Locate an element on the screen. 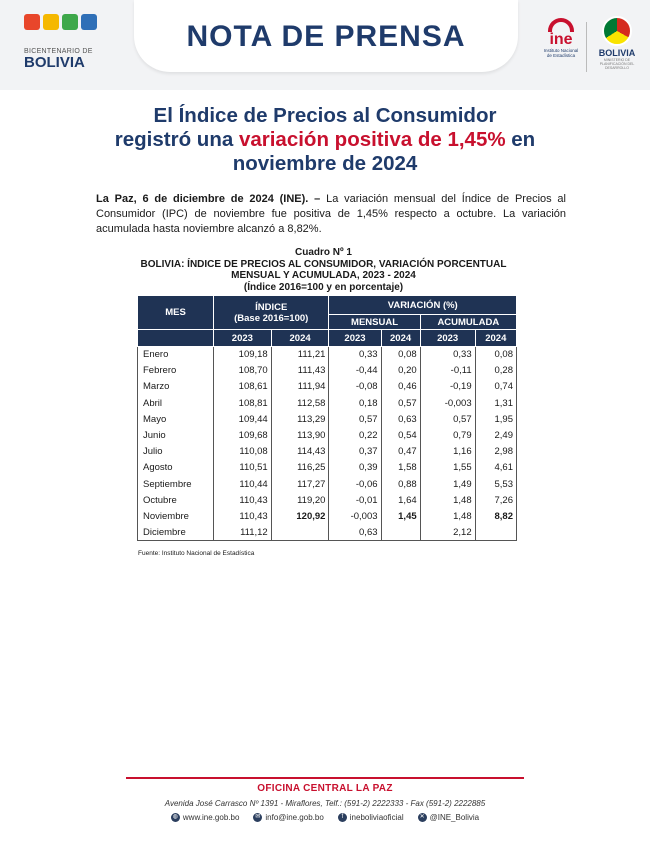 The height and width of the screenshot is (843, 650). footer-web-link: ◍ www.ine.gob.bo is located at coordinates (205, 817).